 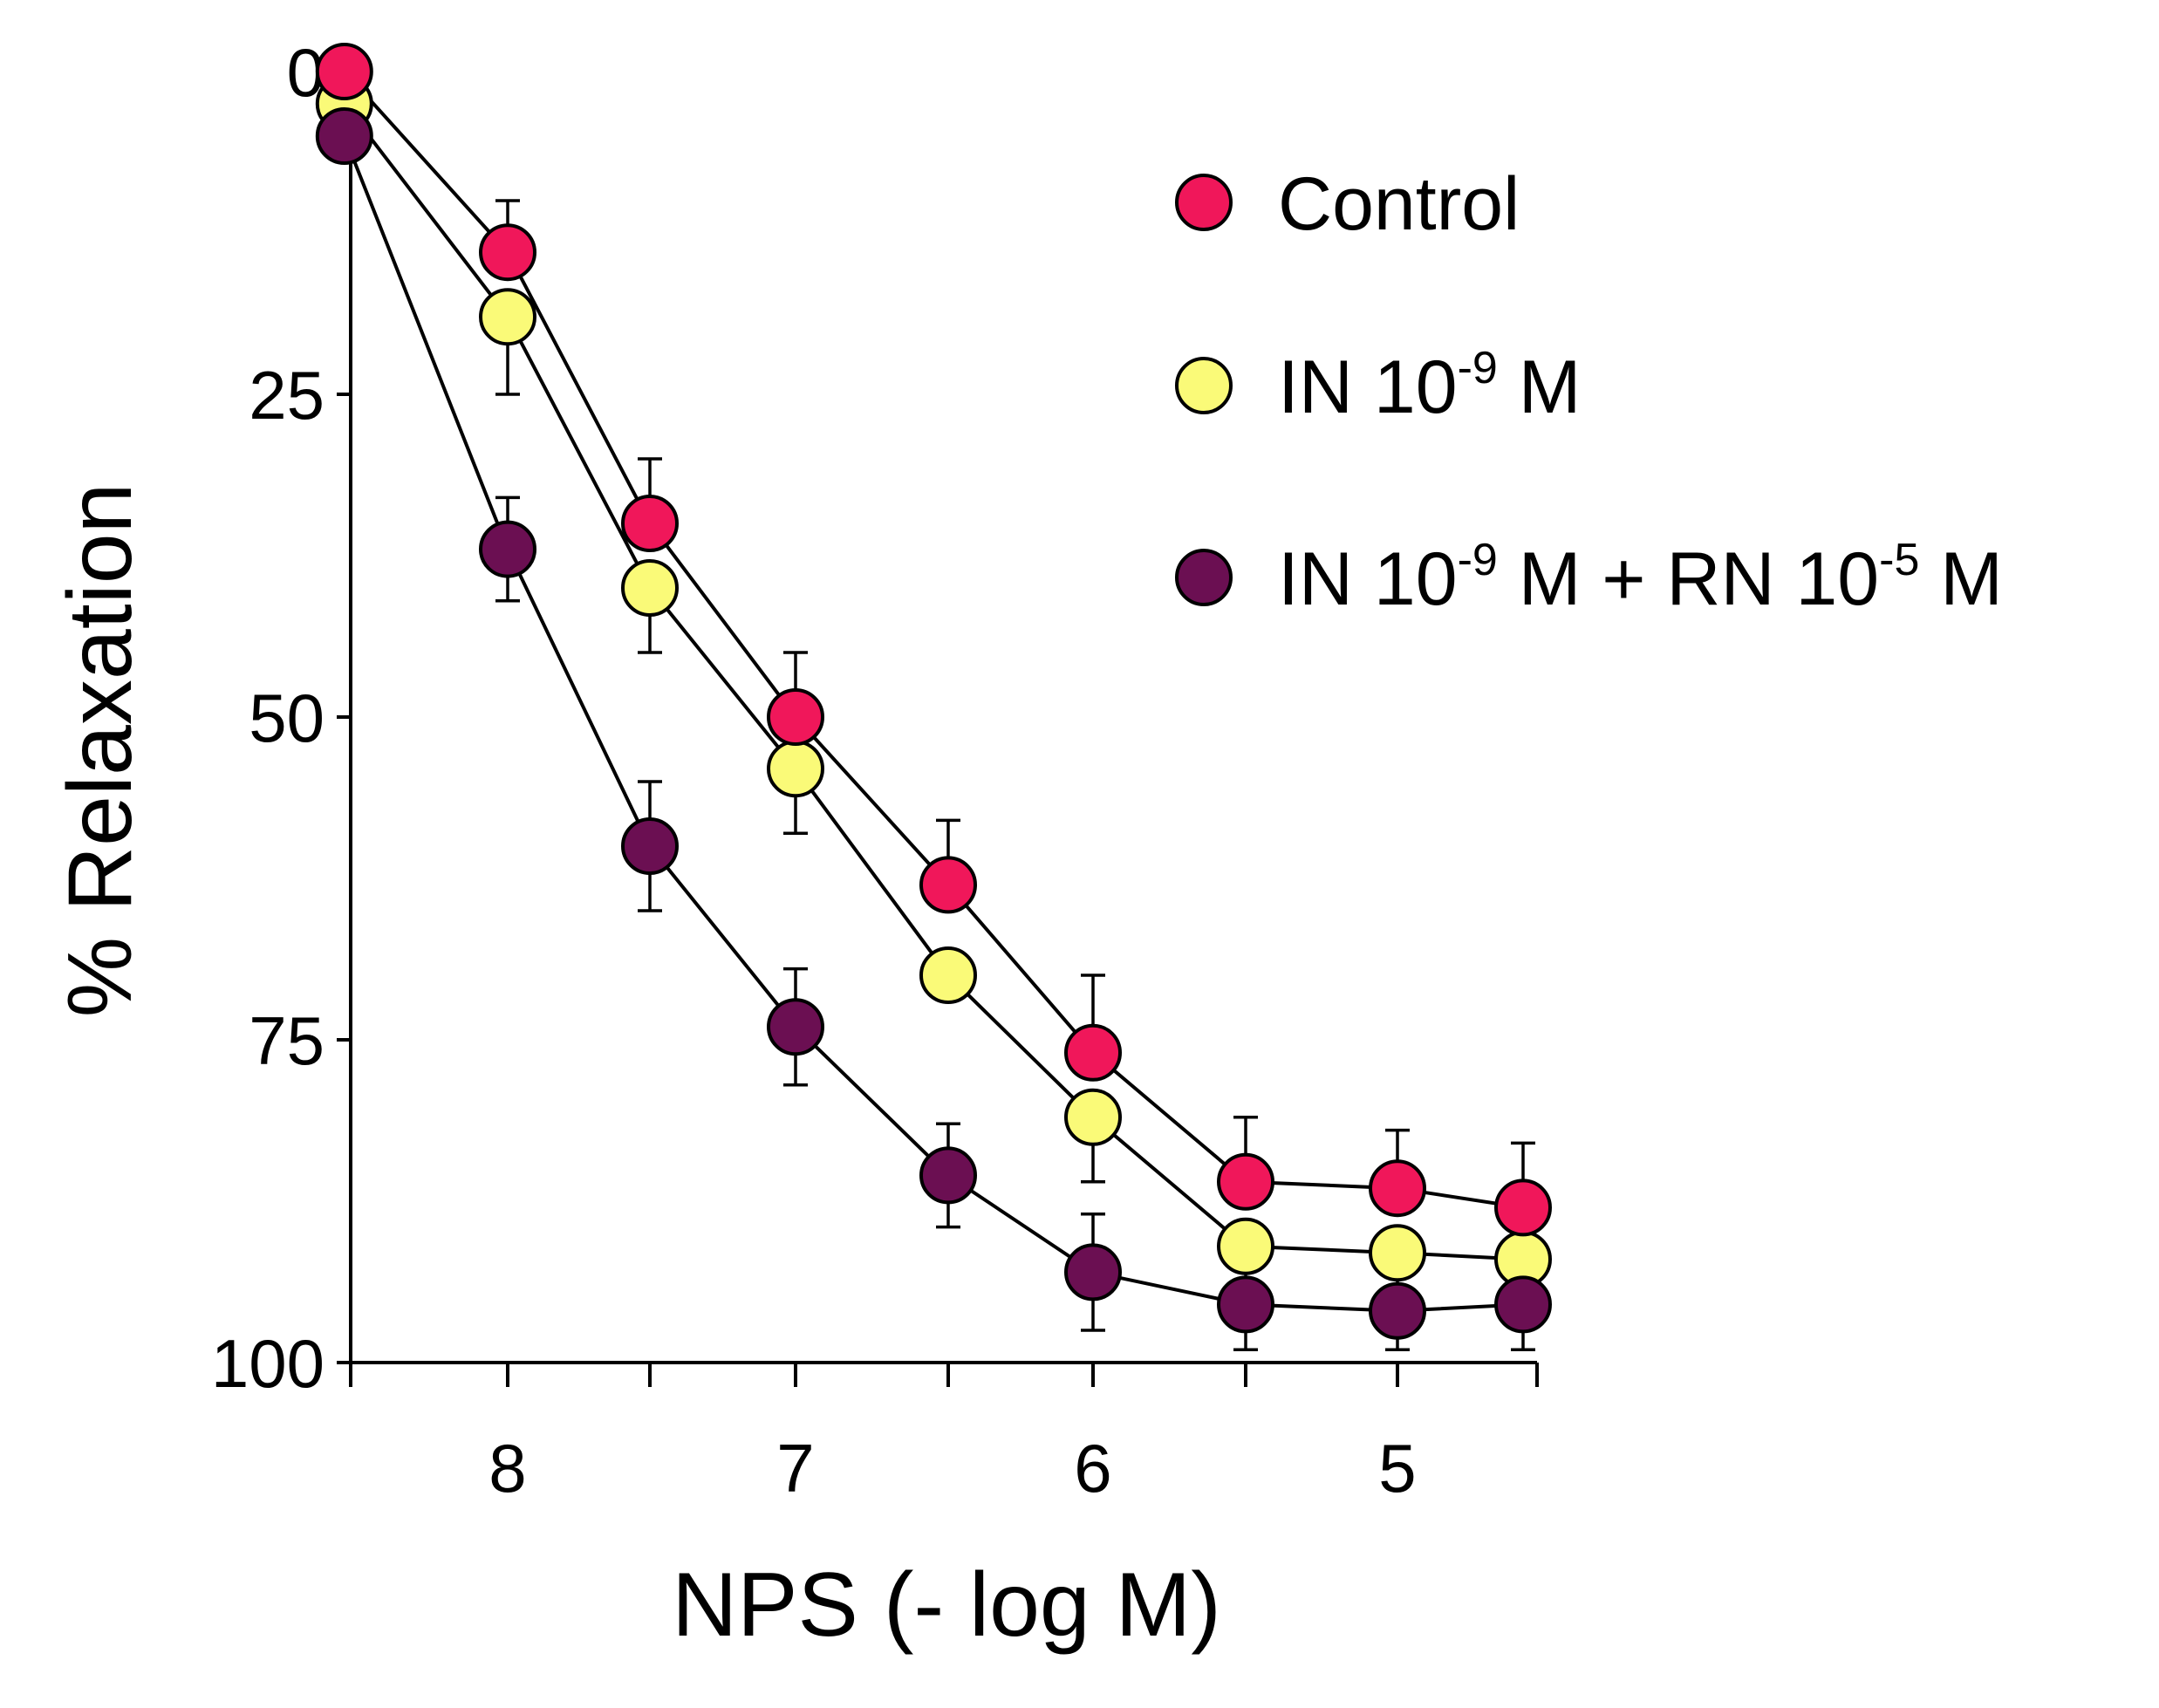 I want to click on legend-label: Control, so click(x=1399, y=204).